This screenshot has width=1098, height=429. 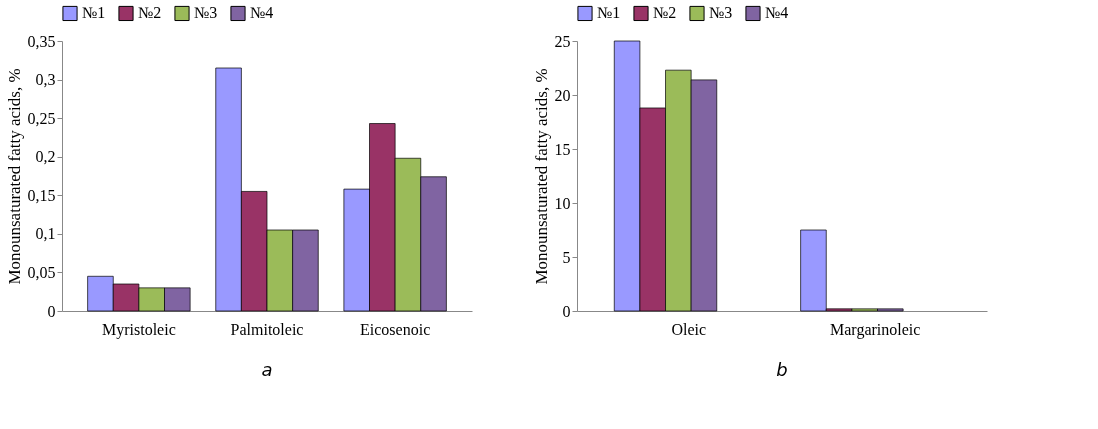 What do you see at coordinates (45, 80) in the screenshot?
I see `y-tick-label: 0,3` at bounding box center [45, 80].